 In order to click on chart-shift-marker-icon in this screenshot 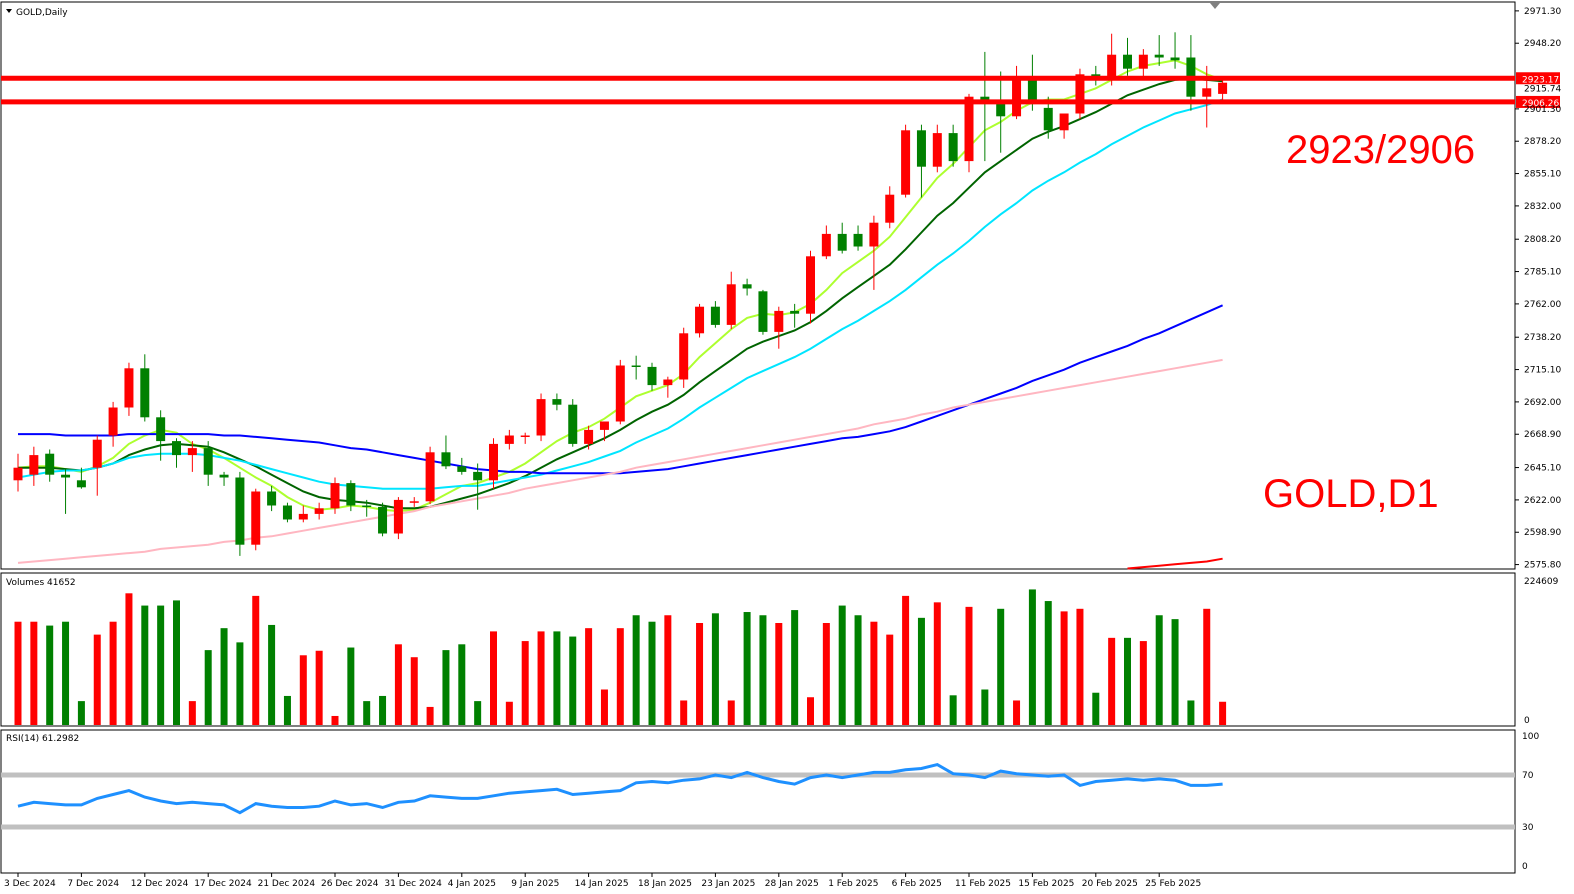, I will do `click(1215, 6)`.